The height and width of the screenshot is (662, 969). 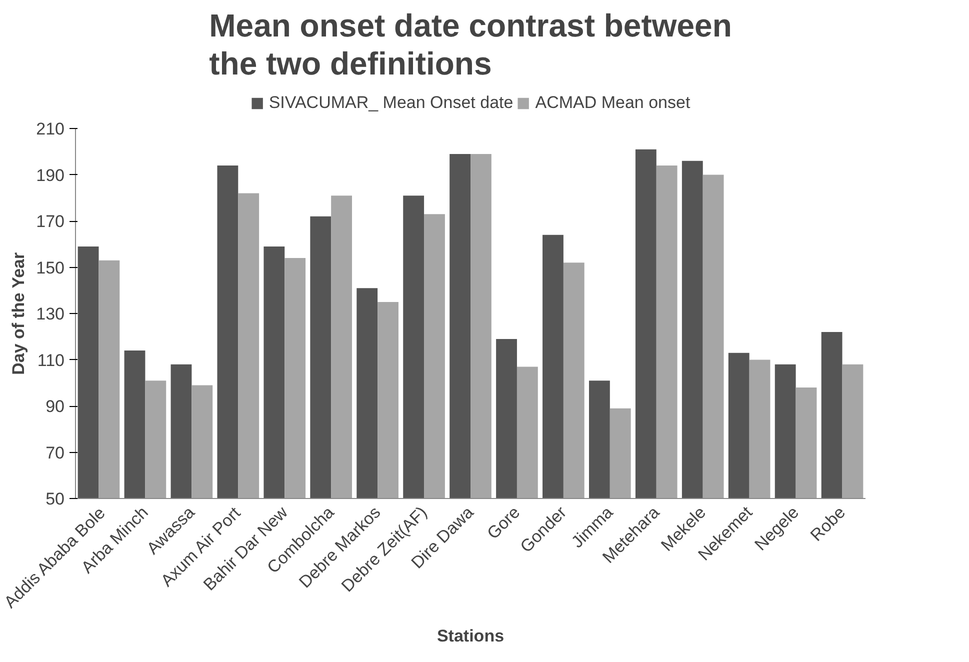 I want to click on y-tick-label: 150, so click(x=50, y=268).